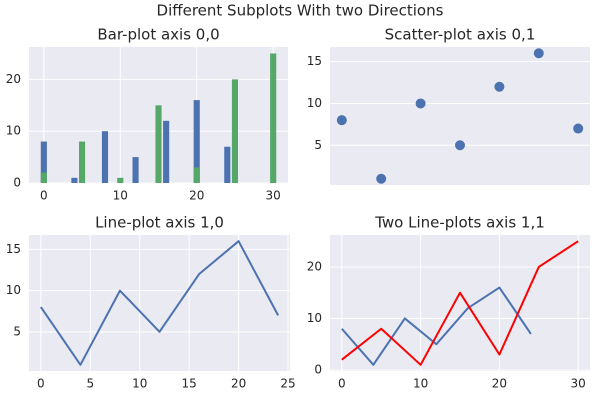 The height and width of the screenshot is (400, 600). Describe the element at coordinates (287, 384) in the screenshot. I see `x-tick-label: 25` at that location.